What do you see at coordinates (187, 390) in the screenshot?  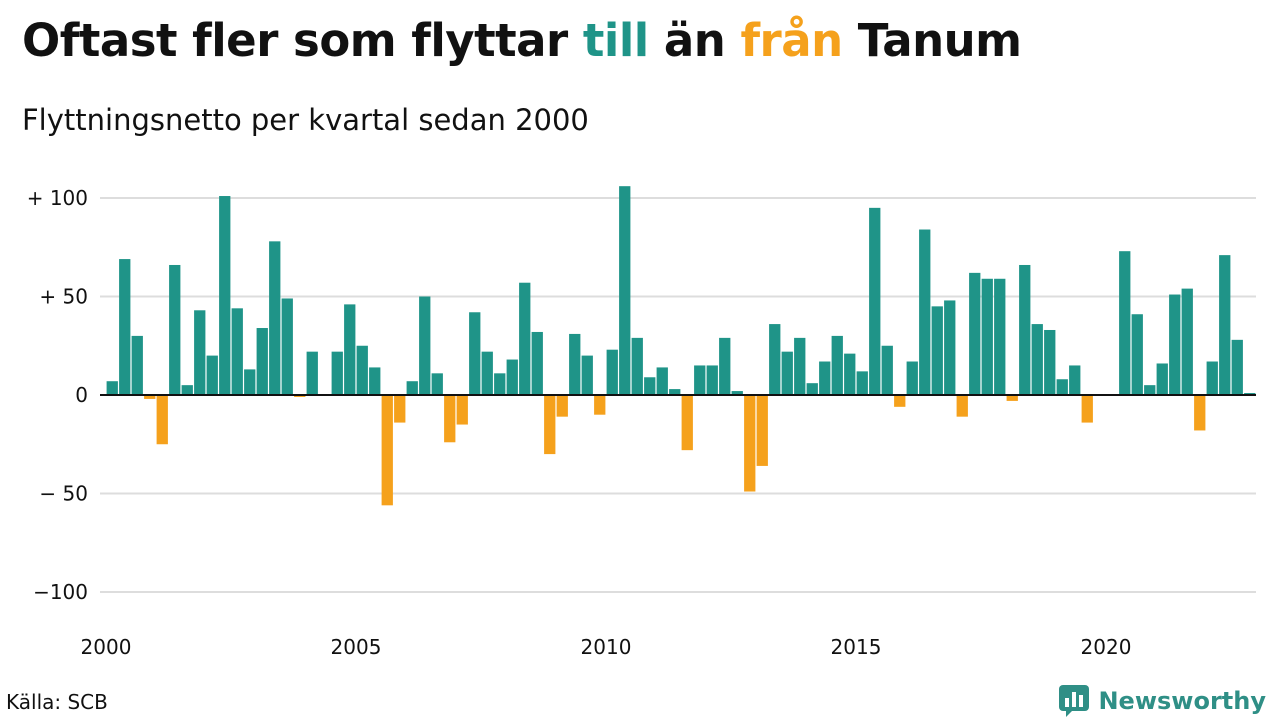 I see `bar-2001-q3` at bounding box center [187, 390].